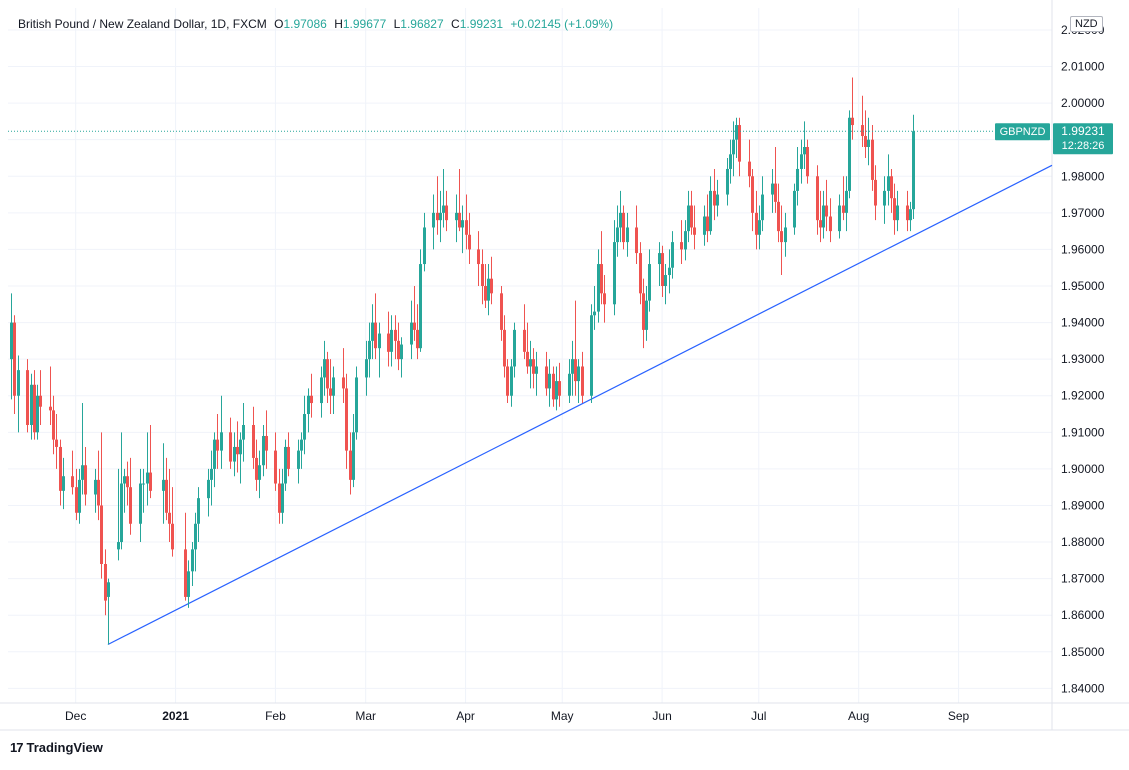  I want to click on y-tick-label: 1.84000, so click(1083, 688).